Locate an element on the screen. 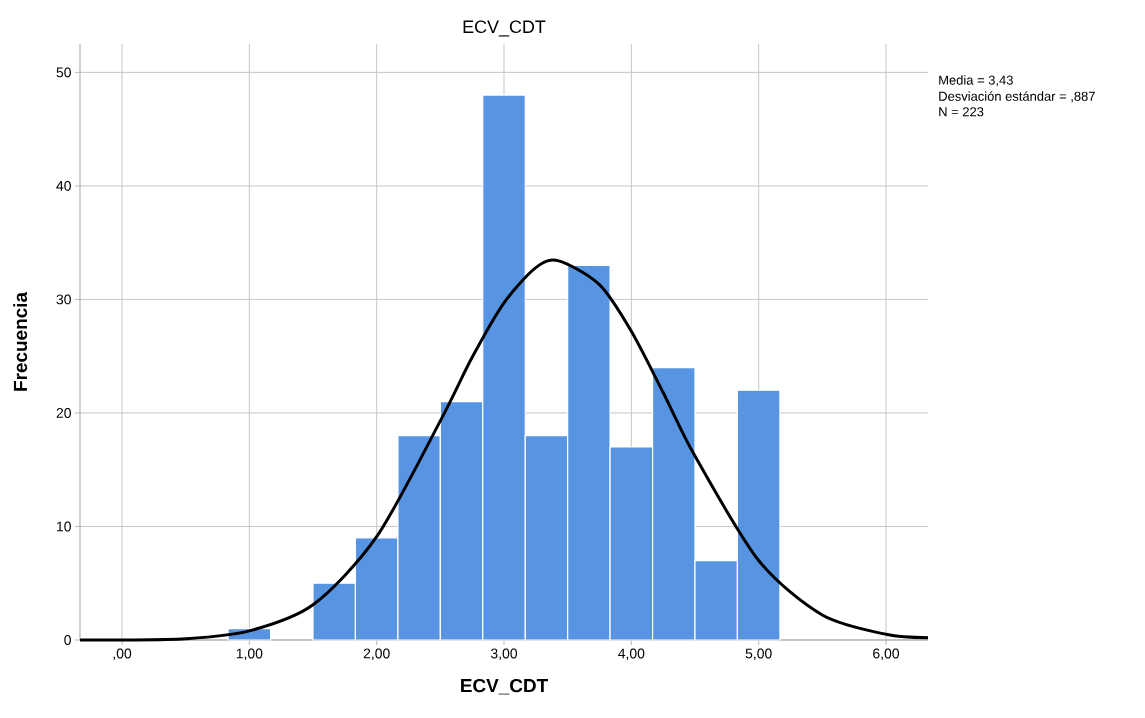 The image size is (1145, 718). y-tick-label: 40 is located at coordinates (63, 185).